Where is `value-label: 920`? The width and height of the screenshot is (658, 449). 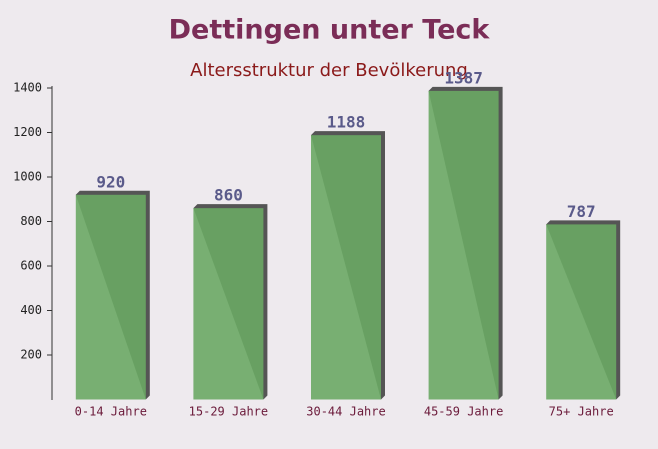 value-label: 920 is located at coordinates (110, 181).